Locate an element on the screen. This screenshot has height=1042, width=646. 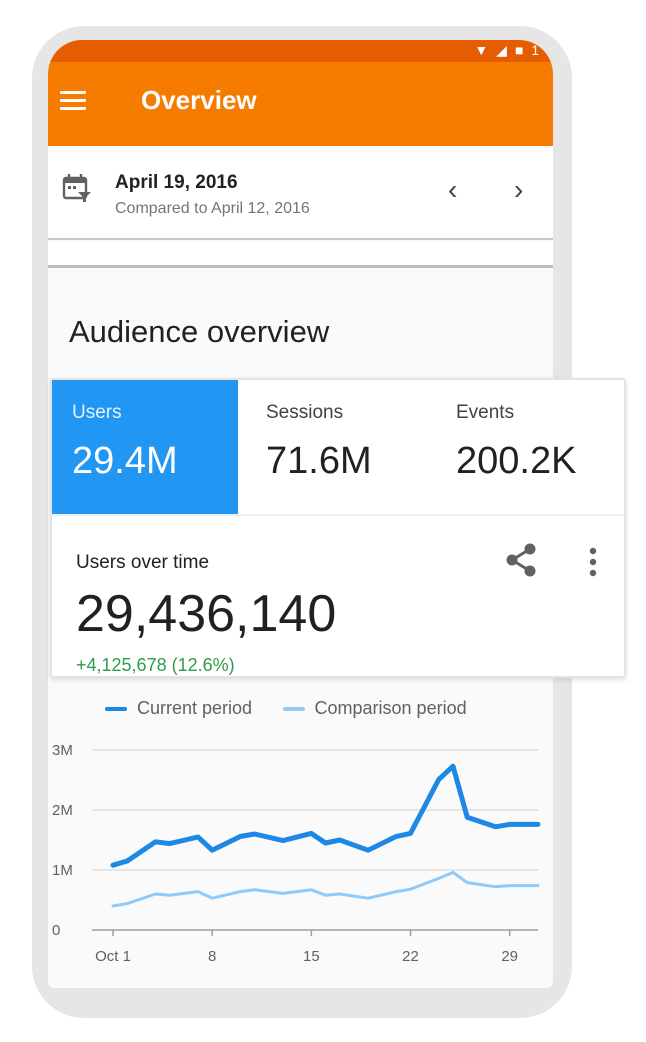
app-title: Overview is located at coordinates (199, 100).